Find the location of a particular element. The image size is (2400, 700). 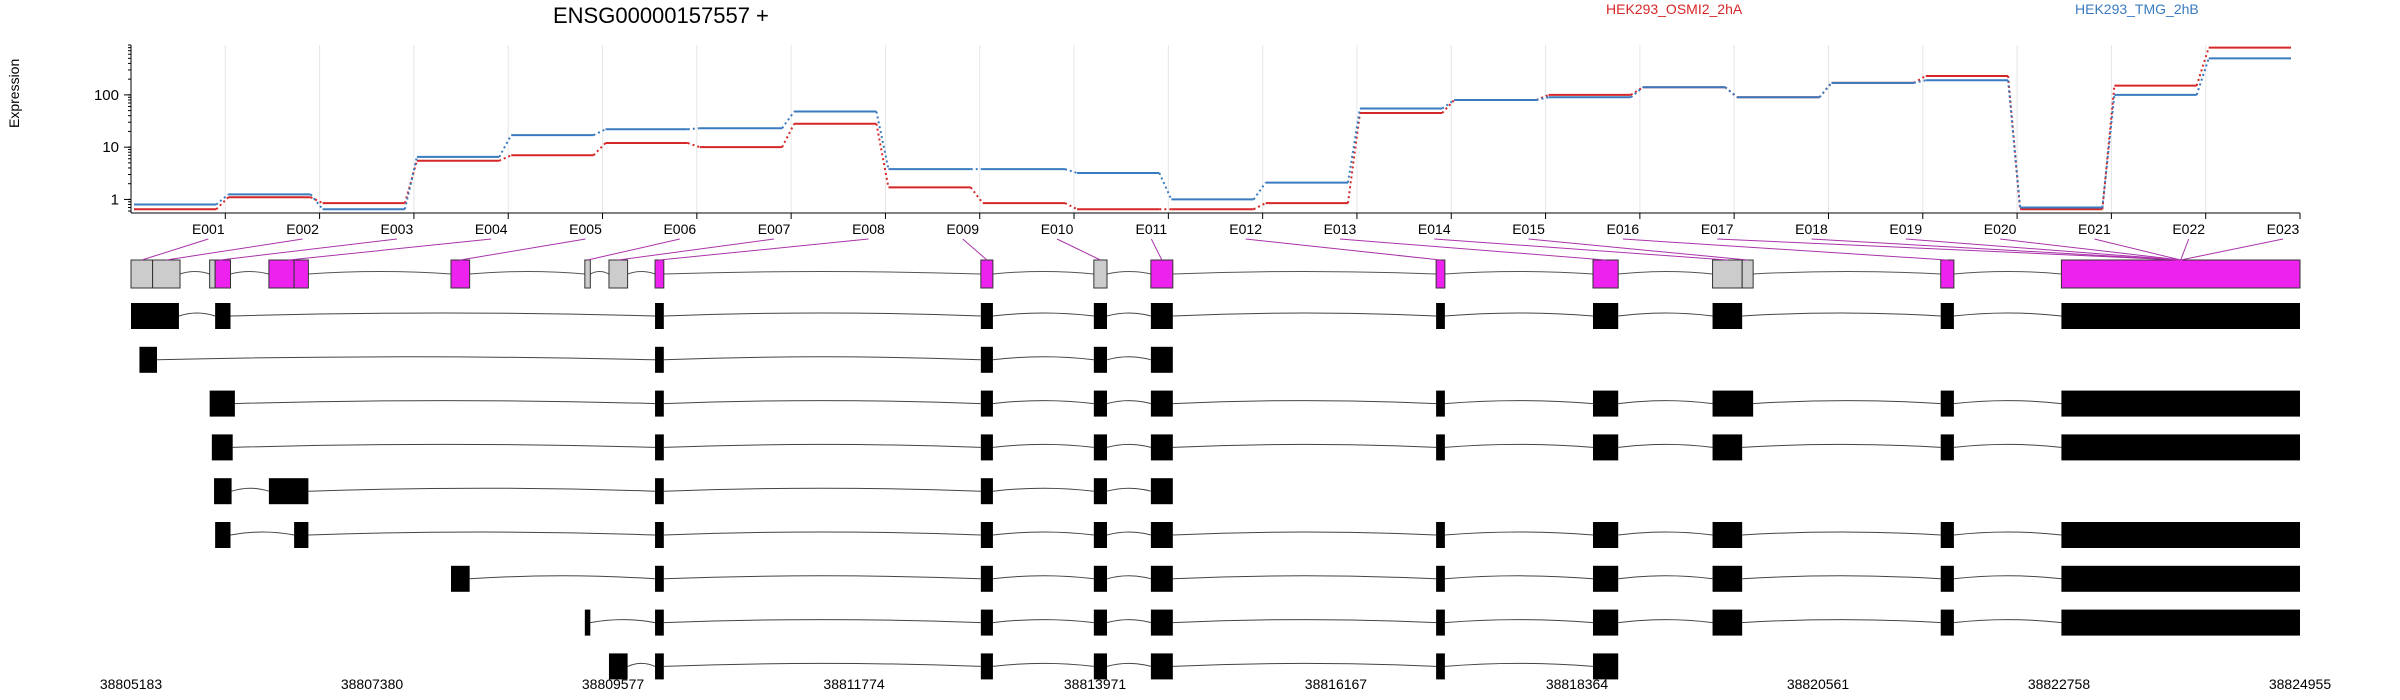

gene-title: ENSG00000157557 + is located at coordinates (661, 15).